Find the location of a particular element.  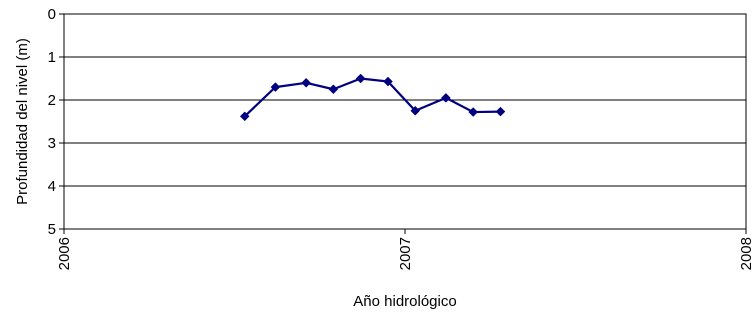

y-tick-label: 4 is located at coordinates (52, 186).